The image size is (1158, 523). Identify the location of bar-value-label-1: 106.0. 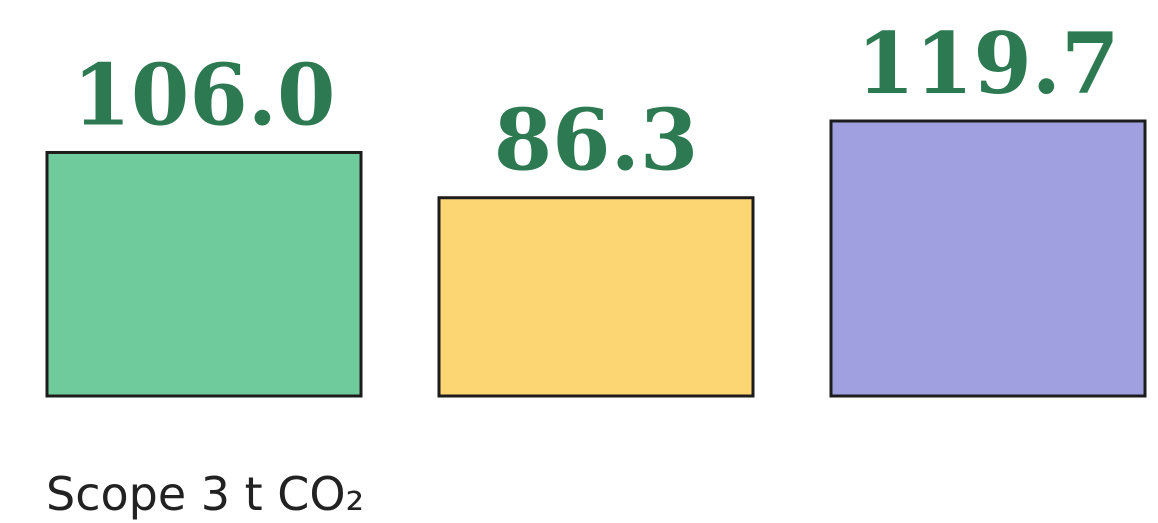
(203, 94).